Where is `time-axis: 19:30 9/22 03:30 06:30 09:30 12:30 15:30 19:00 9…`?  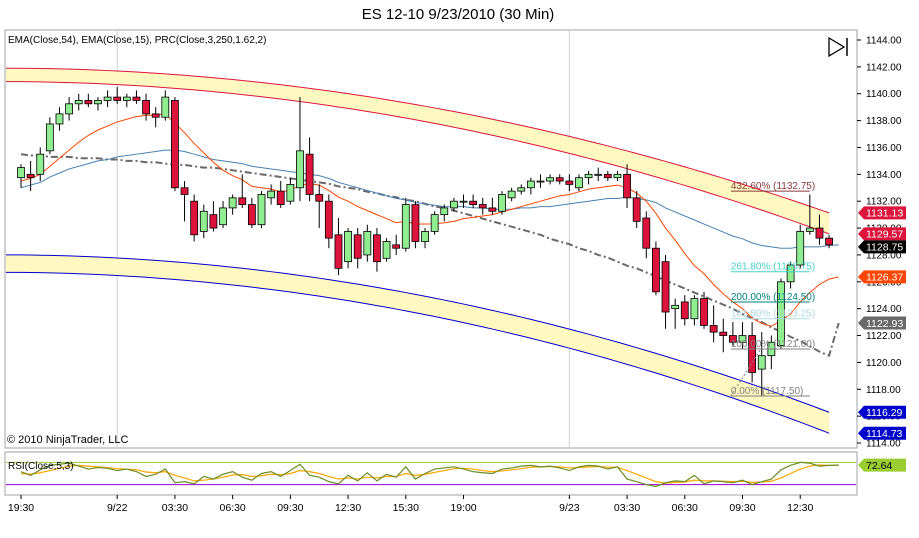
time-axis: 19:30 9/22 03:30 06:30 09:30 12:30 15:30 19:00 9… is located at coordinates (411, 504).